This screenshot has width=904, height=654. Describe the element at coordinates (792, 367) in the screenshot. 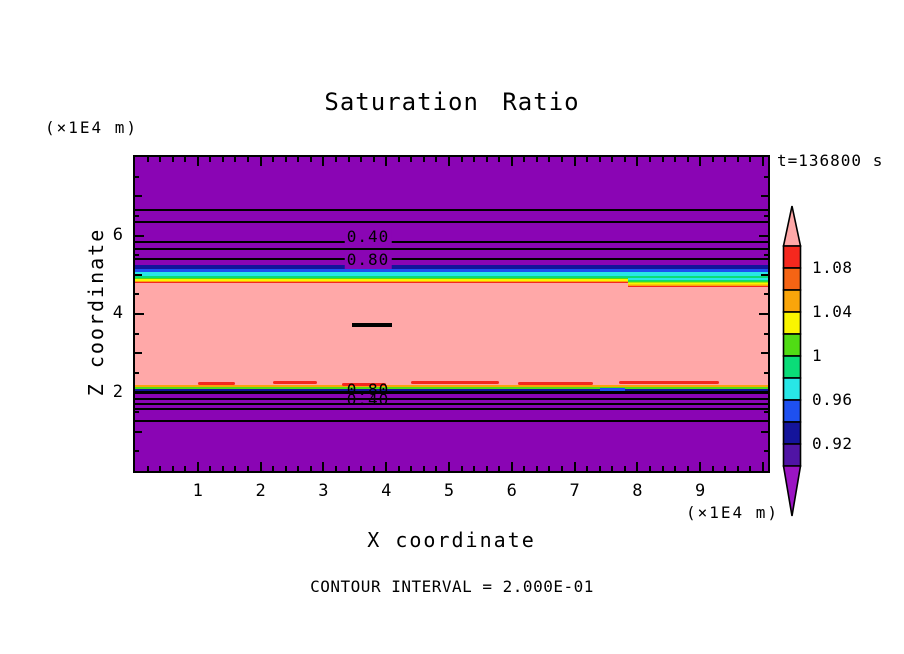

I see `colorbar-cell-springgreen` at that location.